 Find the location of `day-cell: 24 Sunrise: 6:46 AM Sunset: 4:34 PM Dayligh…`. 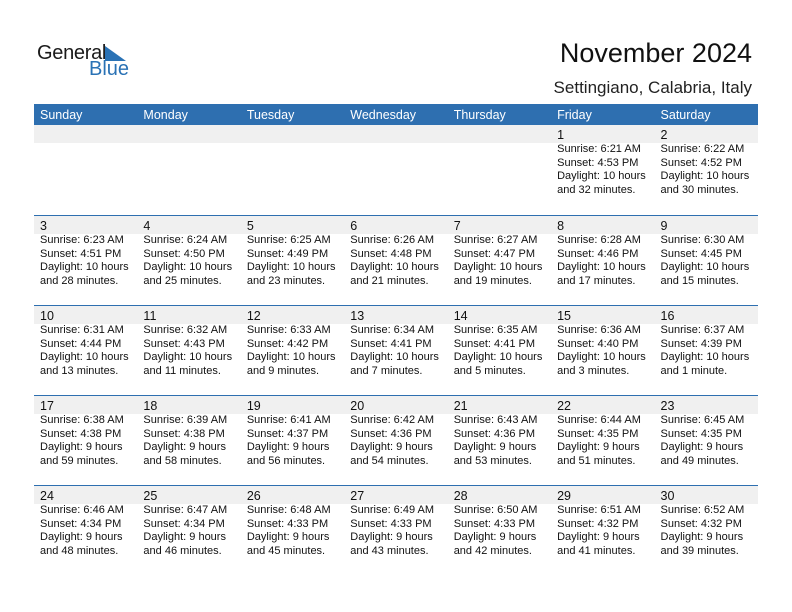

day-cell: 24 Sunrise: 6:46 AM Sunset: 4:34 PM Dayligh… is located at coordinates (85, 530).